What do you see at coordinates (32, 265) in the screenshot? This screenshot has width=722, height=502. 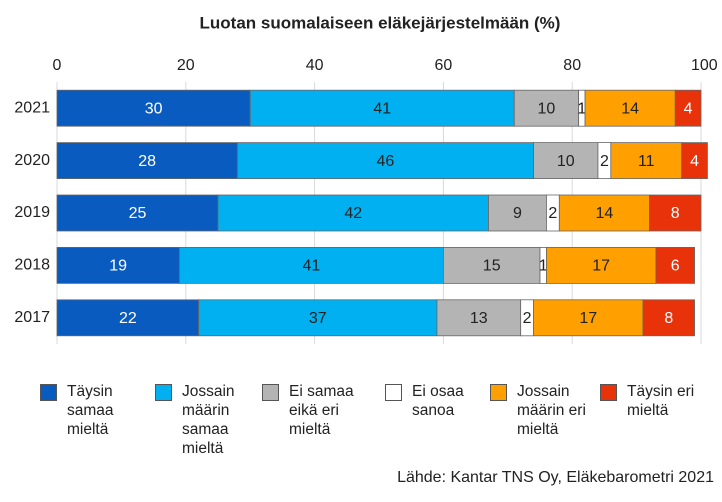 I see `y-tick-label: 2018` at bounding box center [32, 265].